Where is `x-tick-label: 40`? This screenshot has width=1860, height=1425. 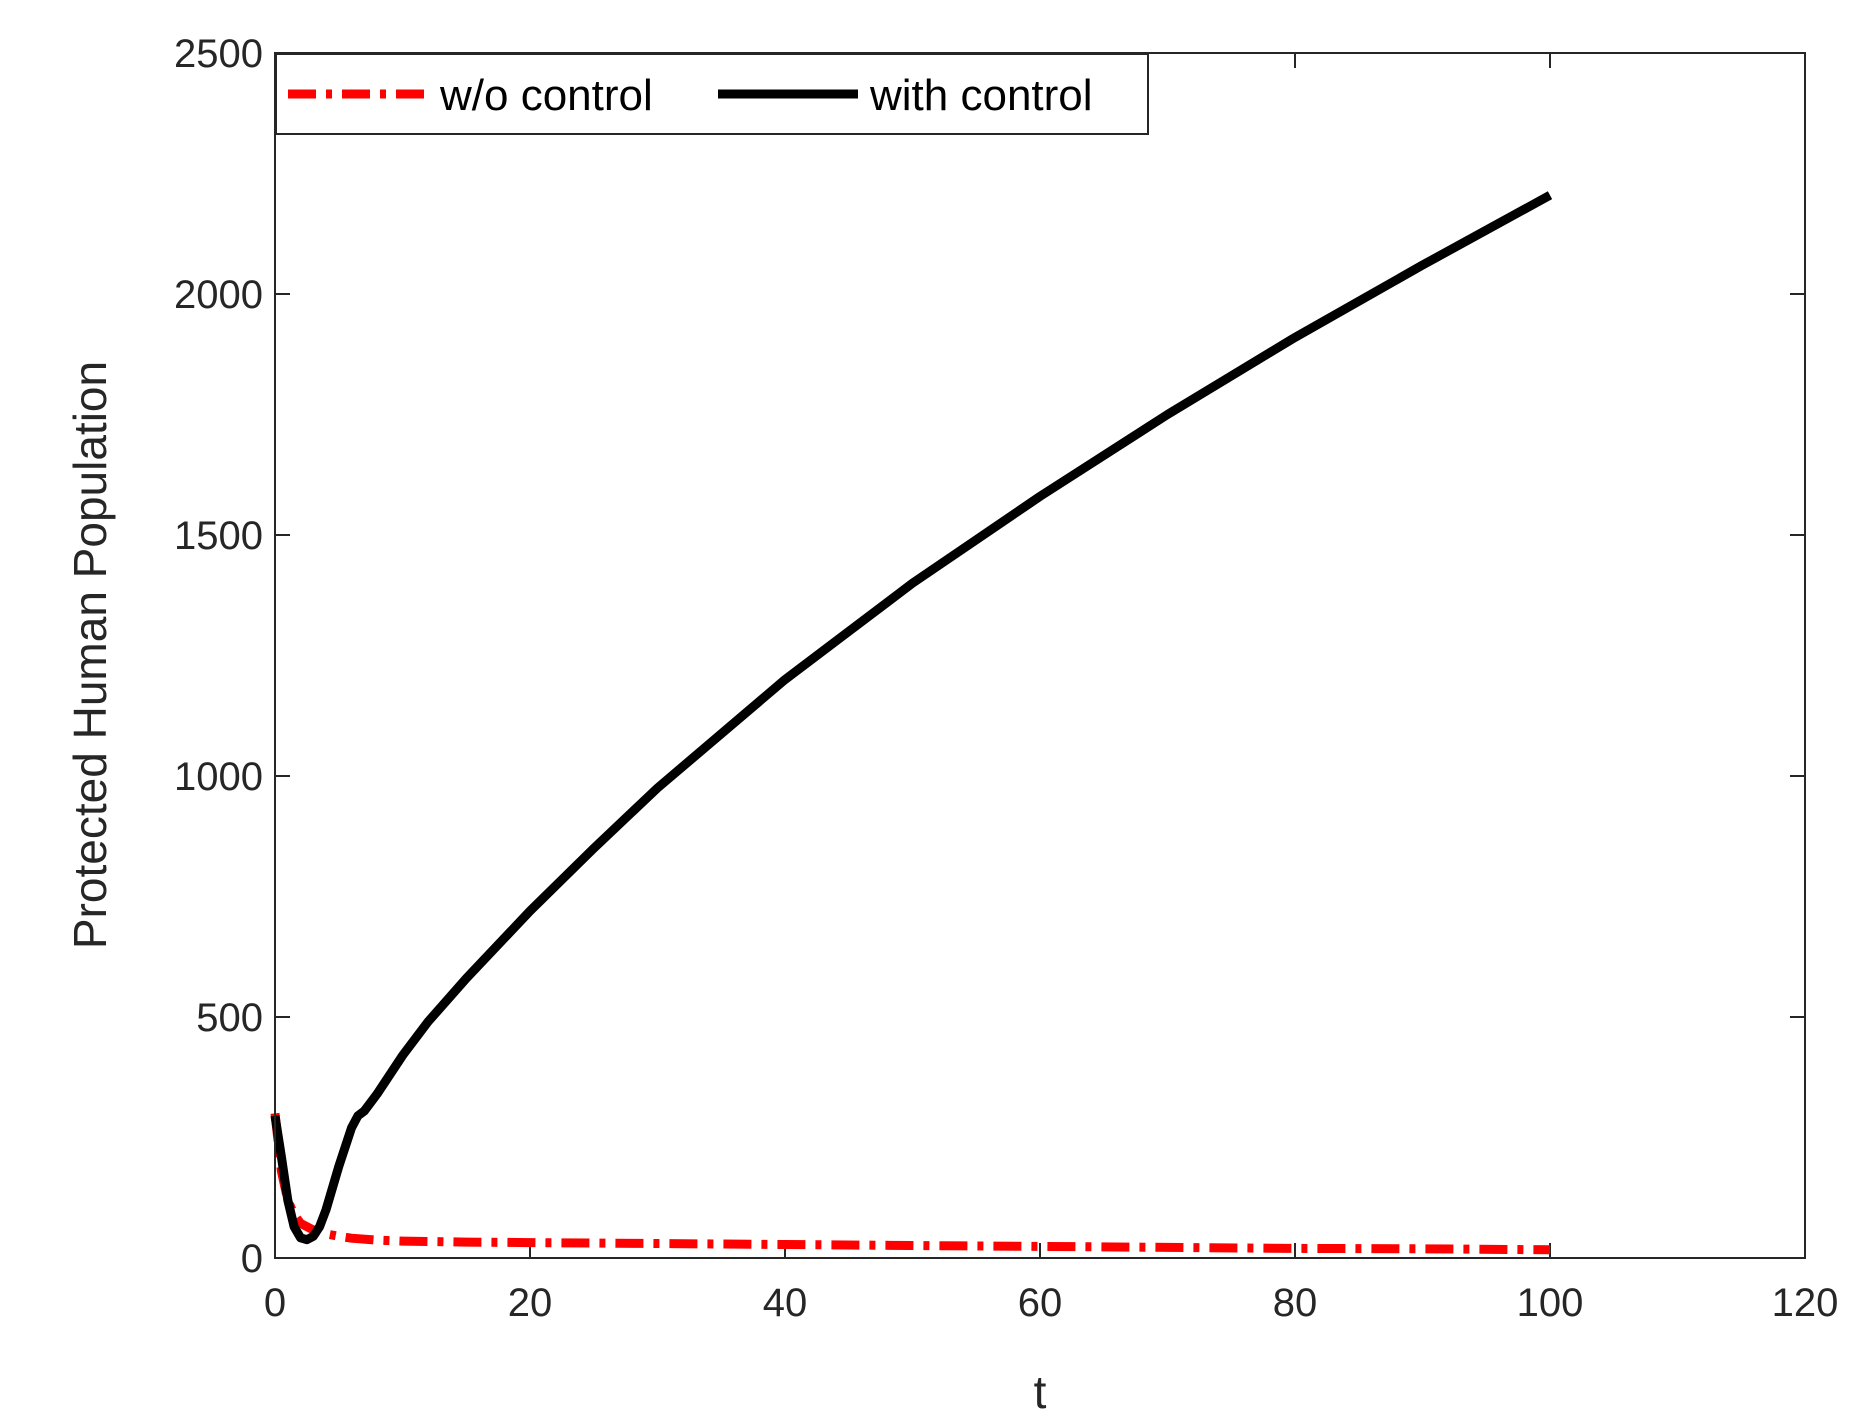 x-tick-label: 40 is located at coordinates (785, 1303).